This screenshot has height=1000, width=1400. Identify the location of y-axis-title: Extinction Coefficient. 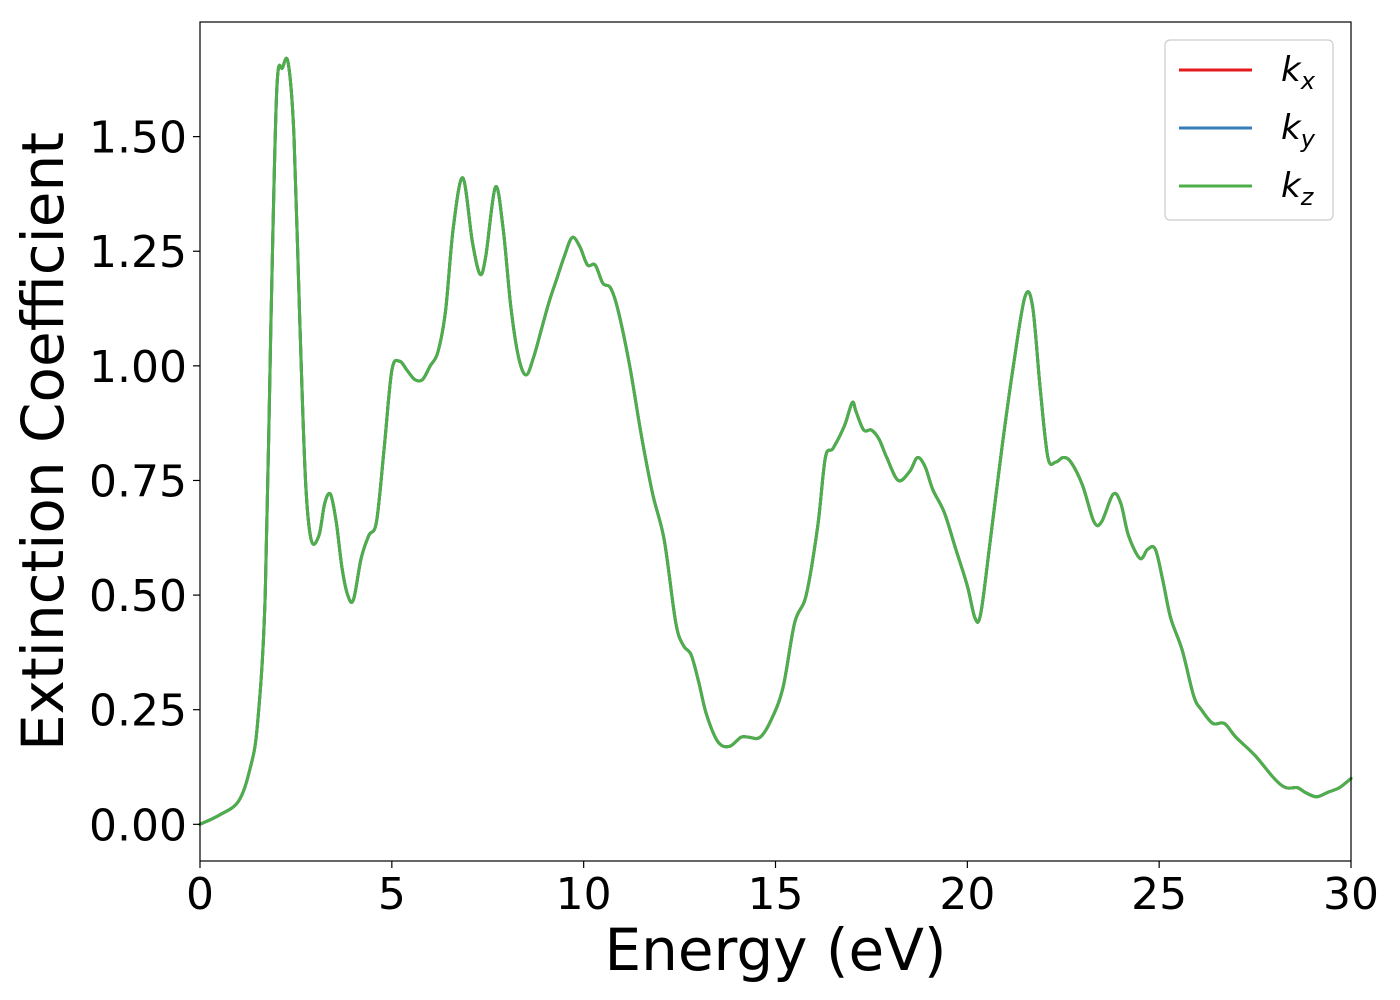
(43, 441).